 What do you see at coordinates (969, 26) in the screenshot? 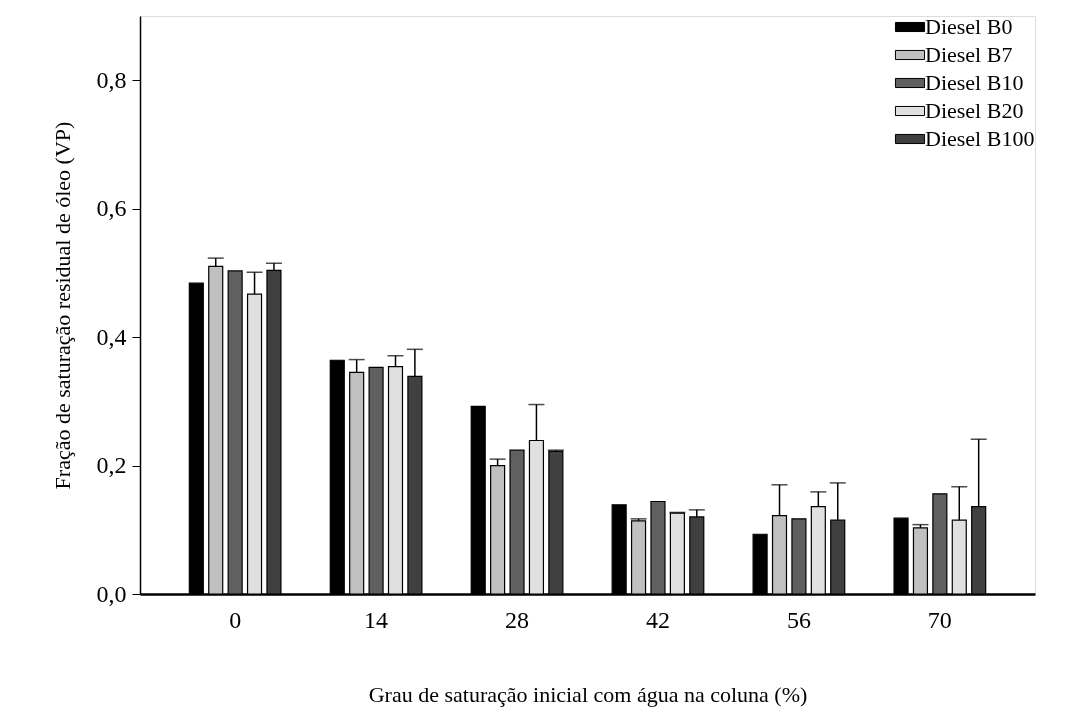
I see `legend-label: Diesel B0` at bounding box center [969, 26].